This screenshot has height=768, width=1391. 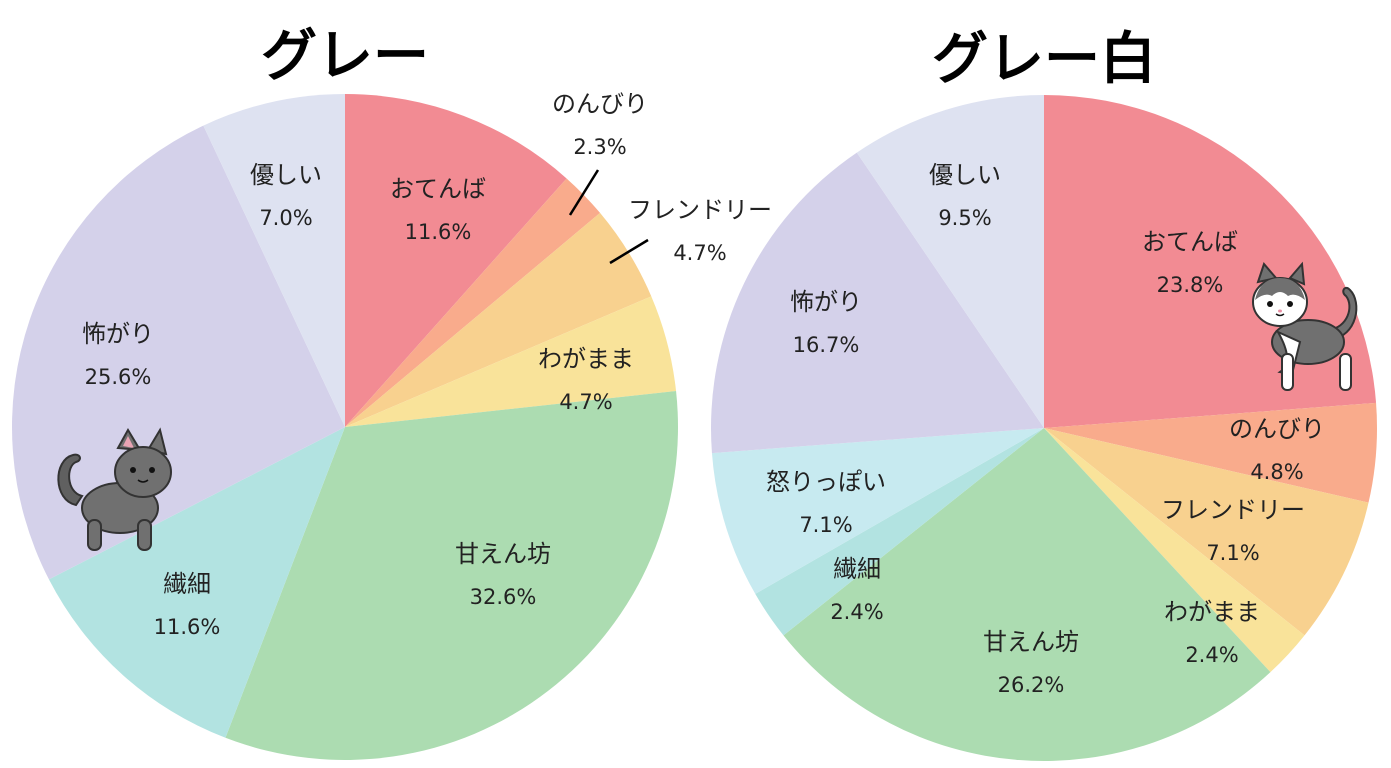 What do you see at coordinates (599, 147) in the screenshot?
I see `slice-value-label: 2.3%` at bounding box center [599, 147].